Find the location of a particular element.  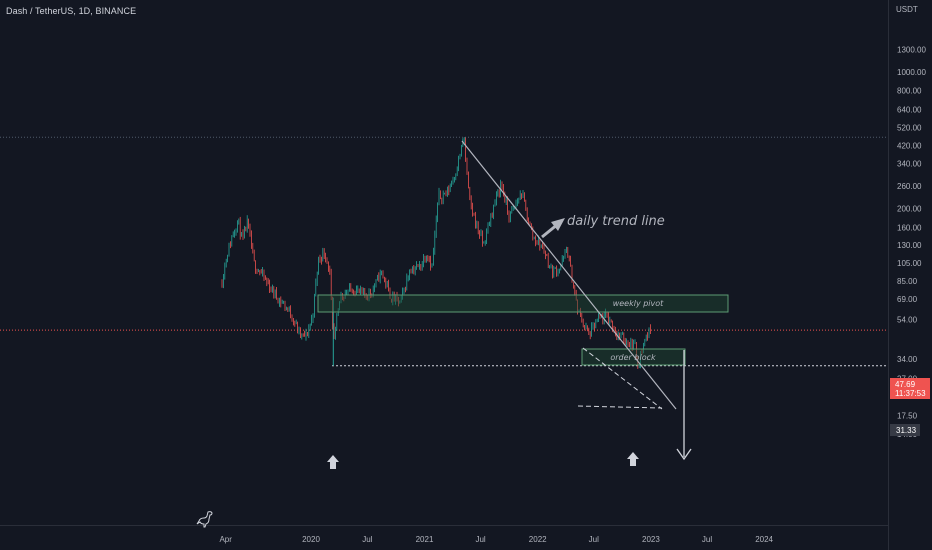

price-tick-label: 85.00 is located at coordinates (907, 281).